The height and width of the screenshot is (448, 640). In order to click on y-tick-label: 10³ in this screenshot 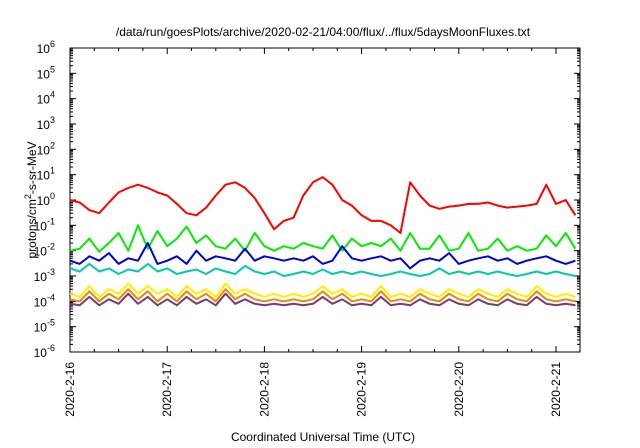, I will do `click(46, 123)`.